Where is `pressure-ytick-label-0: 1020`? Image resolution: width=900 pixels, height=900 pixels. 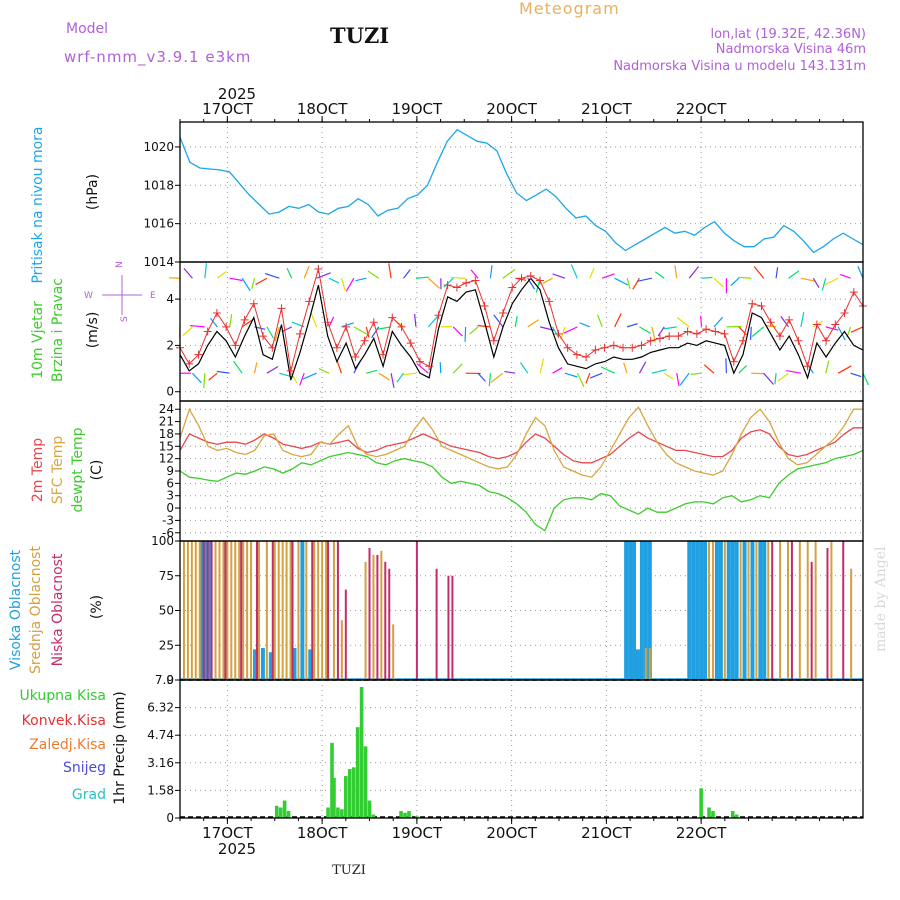
pressure-ytick-label-0: 1020 is located at coordinates (158, 147).